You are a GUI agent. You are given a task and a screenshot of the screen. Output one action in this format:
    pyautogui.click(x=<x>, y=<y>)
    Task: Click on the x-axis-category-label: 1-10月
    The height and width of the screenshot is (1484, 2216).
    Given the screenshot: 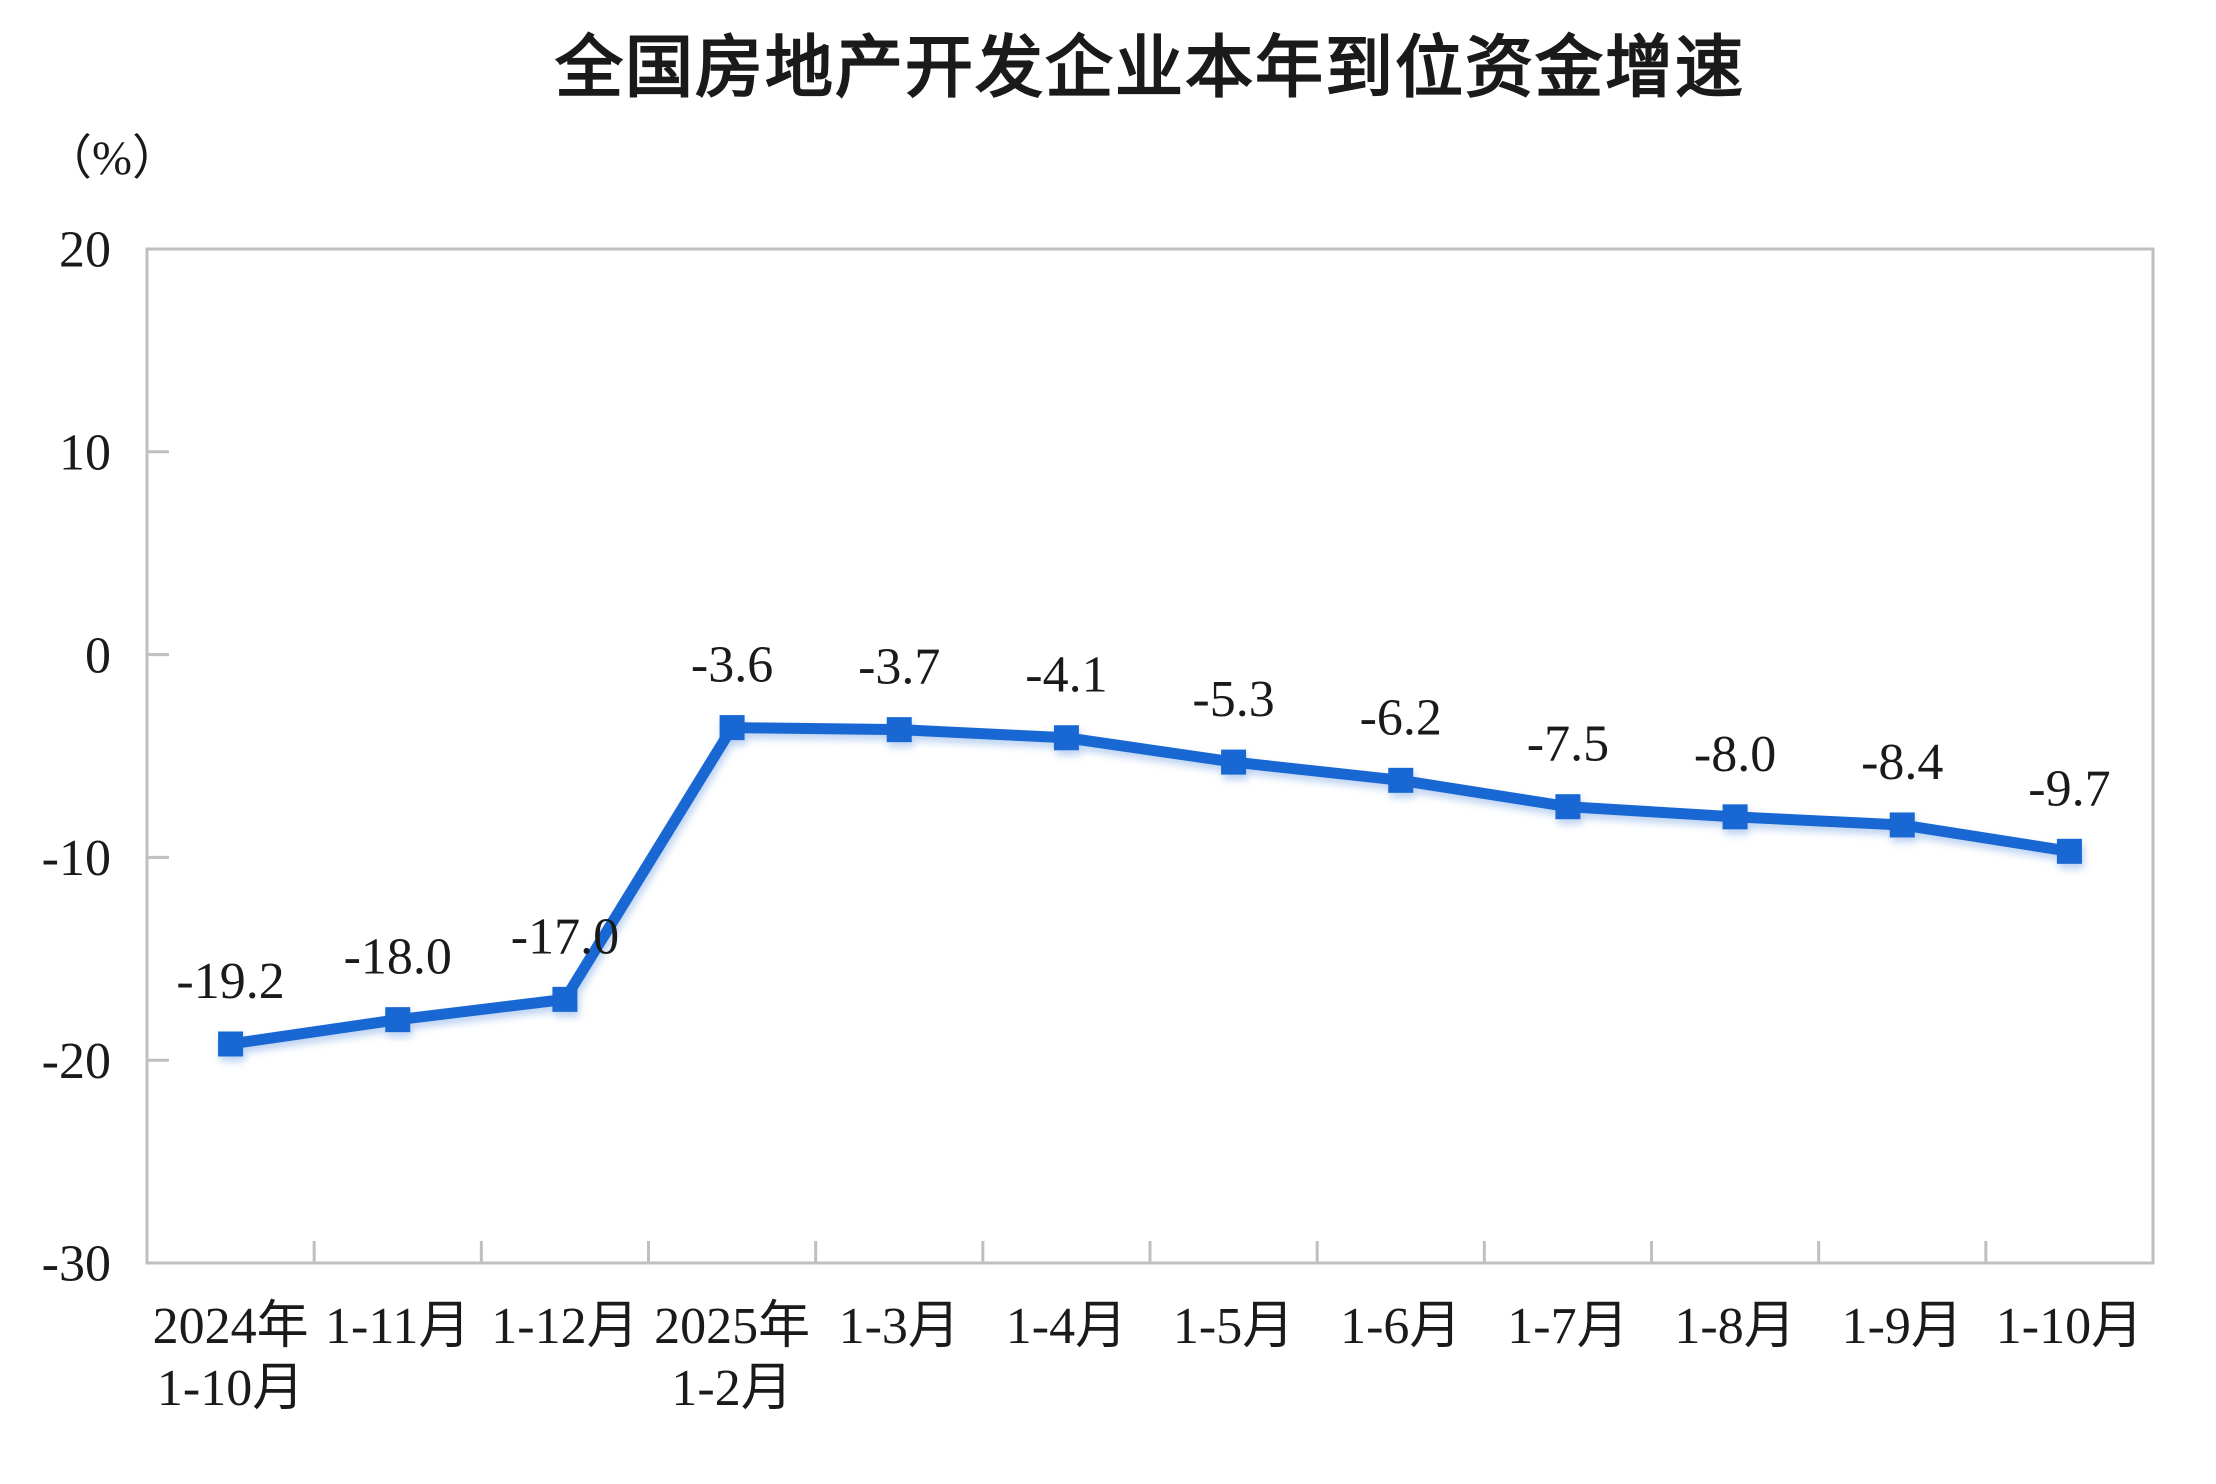 What is the action you would take?
    pyautogui.click(x=2069, y=1326)
    